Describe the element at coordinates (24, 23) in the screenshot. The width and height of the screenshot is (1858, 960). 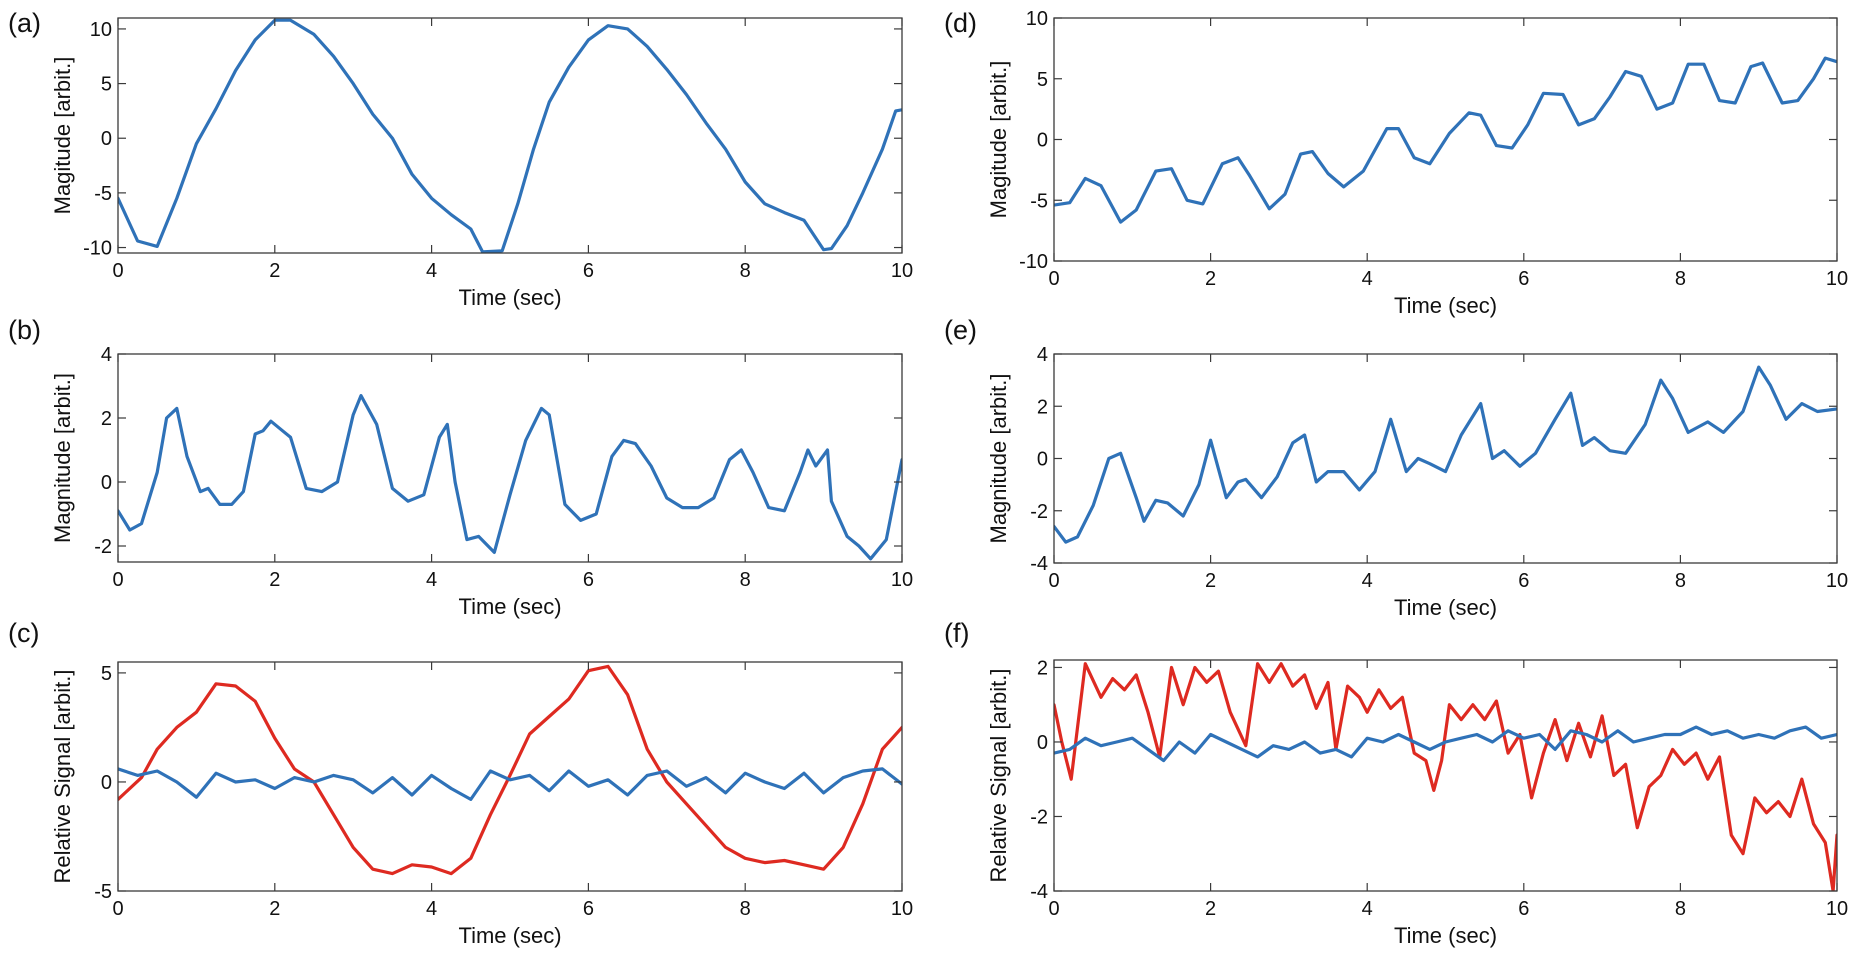
I see `panel-label: (a)` at that location.